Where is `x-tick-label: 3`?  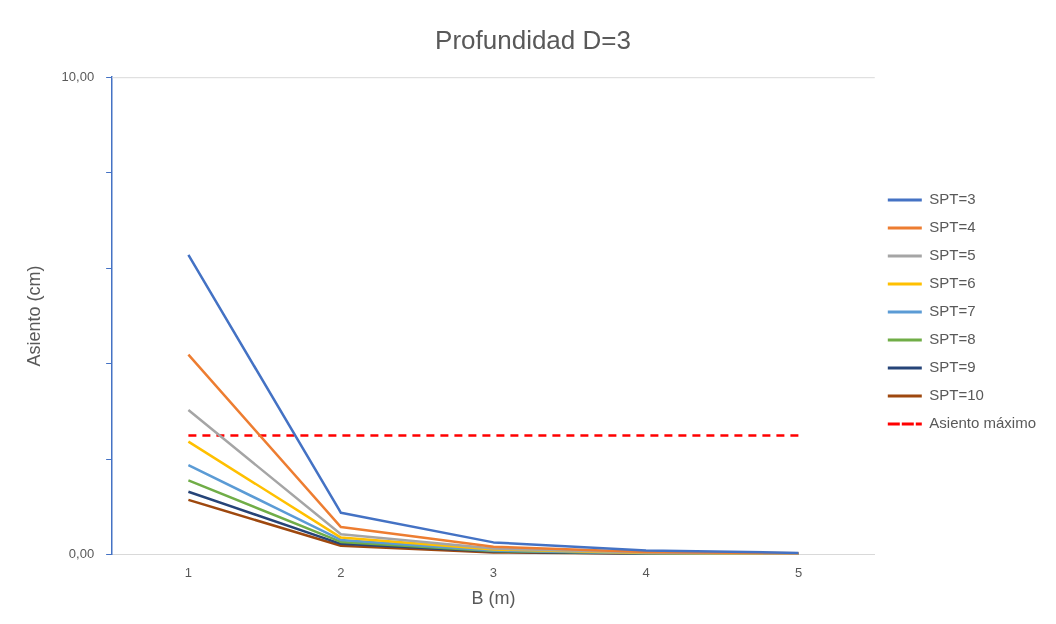 x-tick-label: 3 is located at coordinates (493, 573).